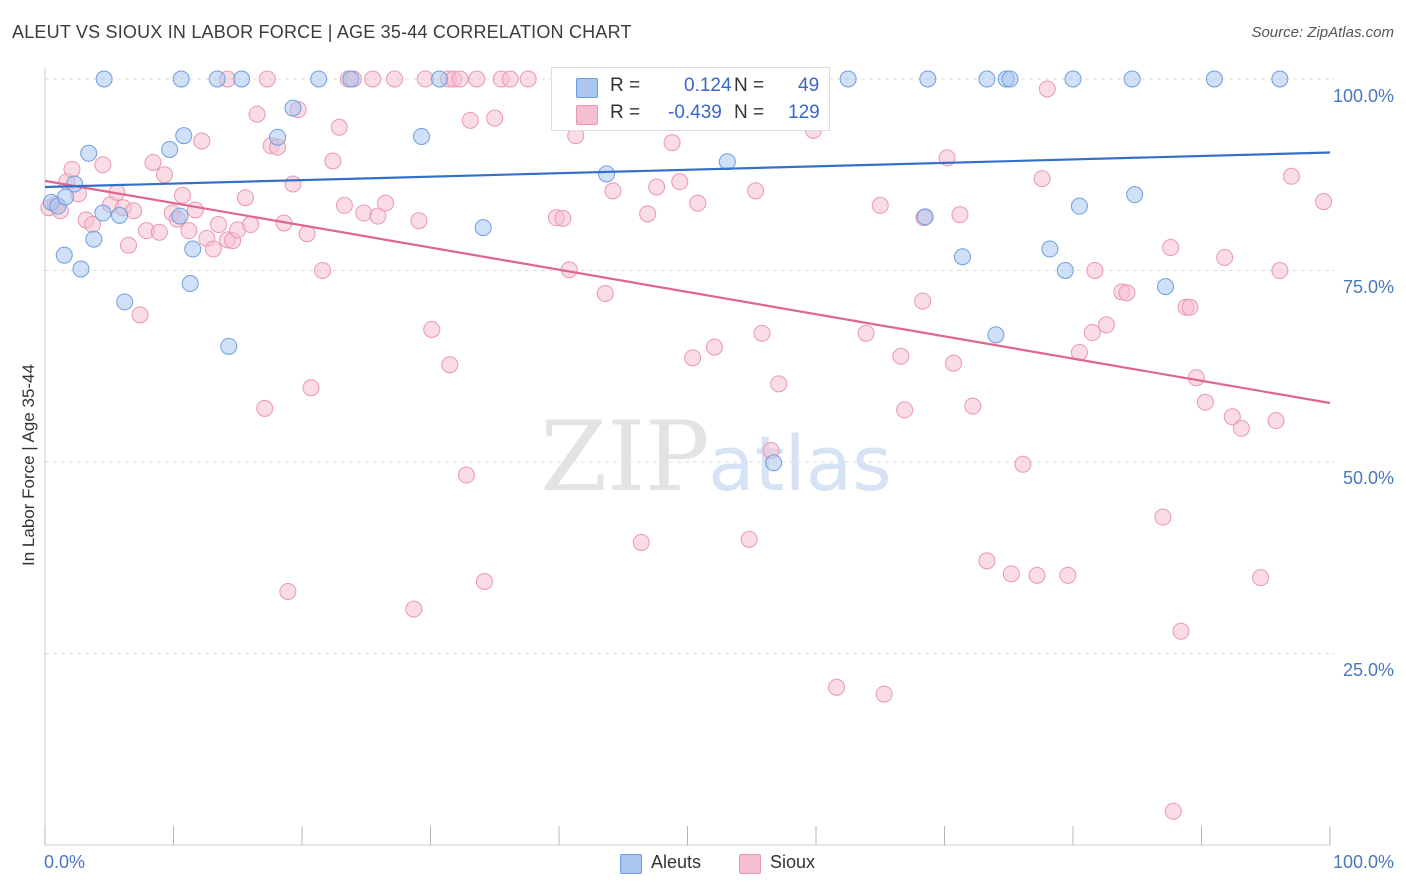  I want to click on sioux-r-value: -0.439, so click(695, 112).